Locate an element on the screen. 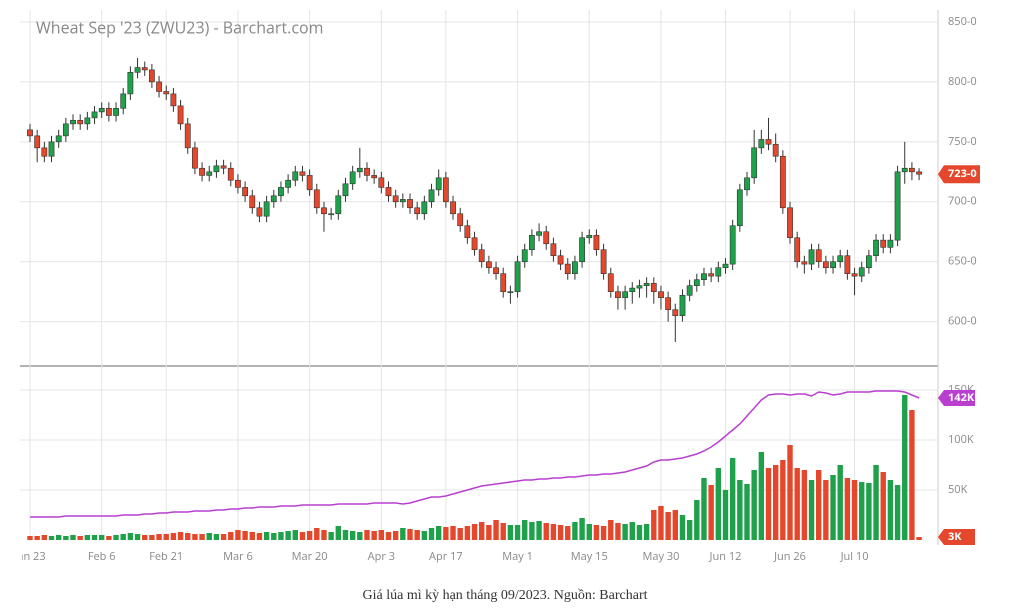 This screenshot has height=609, width=1014. value-marker-label: 142K is located at coordinates (961, 397).